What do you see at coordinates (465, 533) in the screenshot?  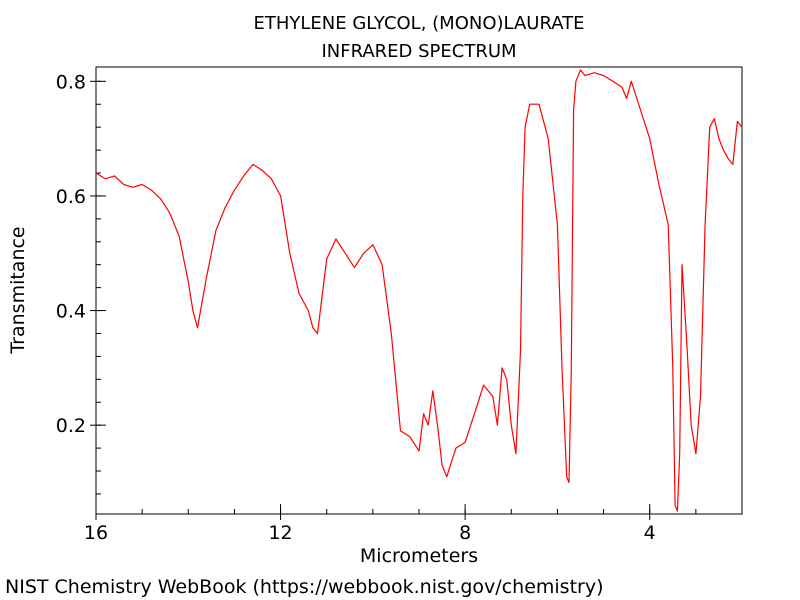 I see `x-tick-label: 8` at bounding box center [465, 533].